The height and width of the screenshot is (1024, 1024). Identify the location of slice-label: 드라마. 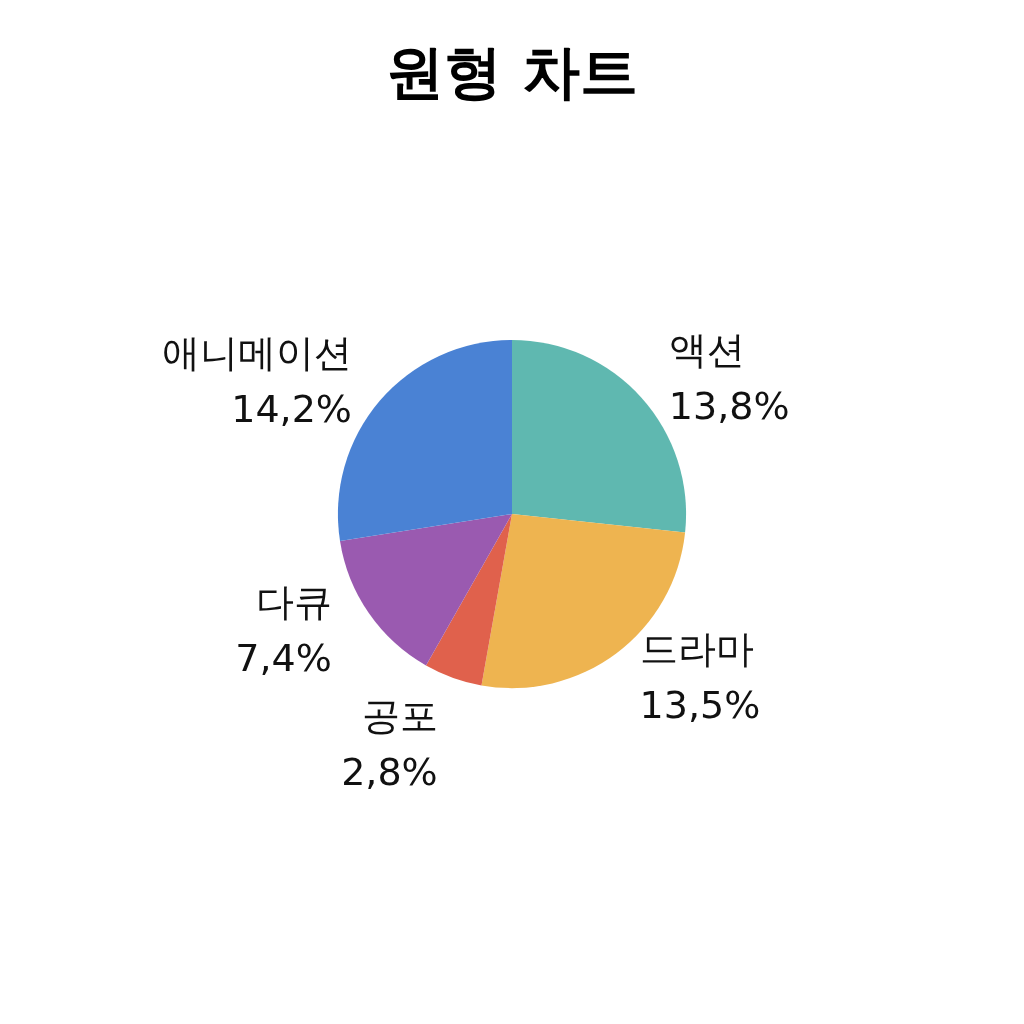
(696, 649).